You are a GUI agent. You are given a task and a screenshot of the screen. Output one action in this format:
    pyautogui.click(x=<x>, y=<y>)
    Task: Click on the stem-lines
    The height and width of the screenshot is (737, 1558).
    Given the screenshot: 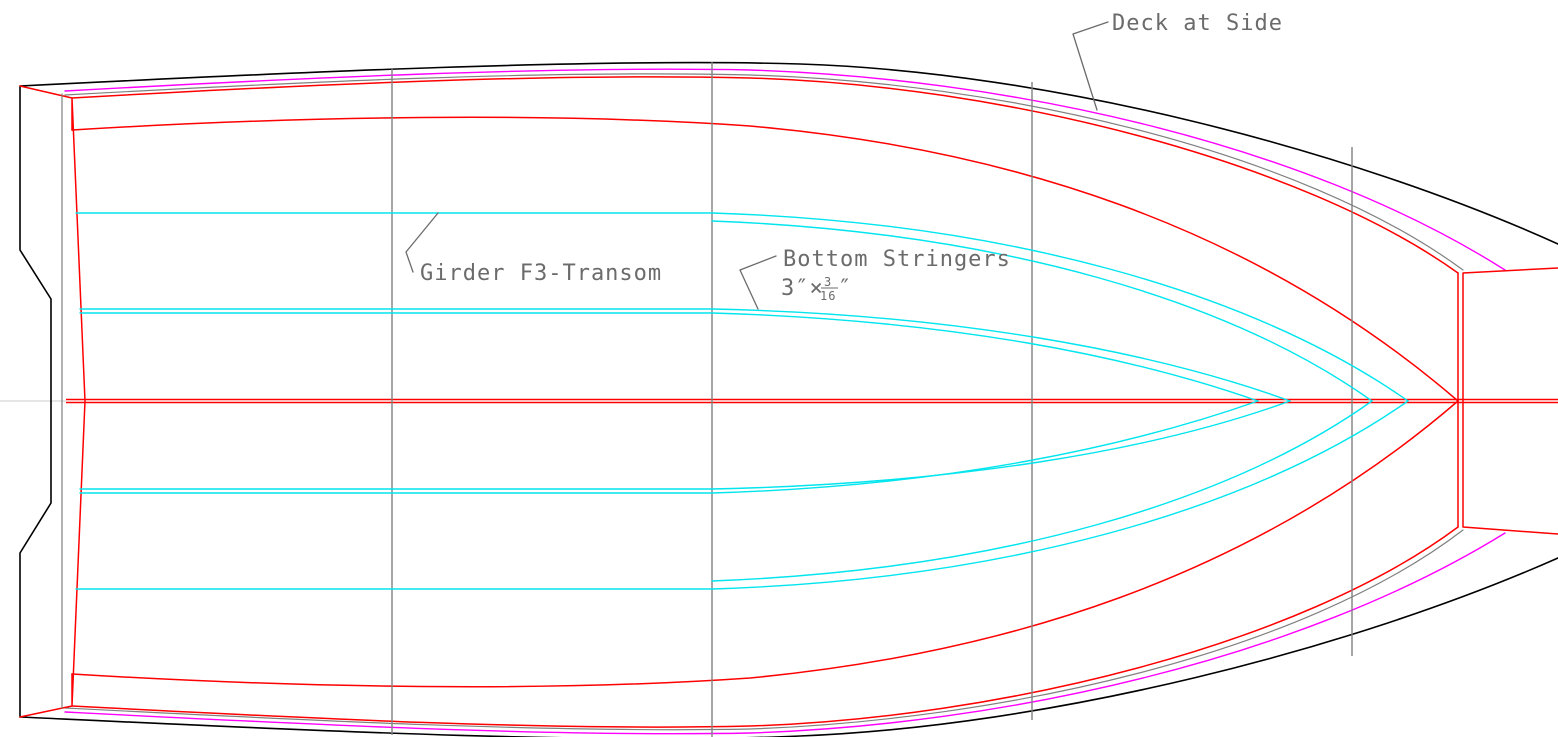 What is the action you would take?
    pyautogui.click(x=1507, y=401)
    